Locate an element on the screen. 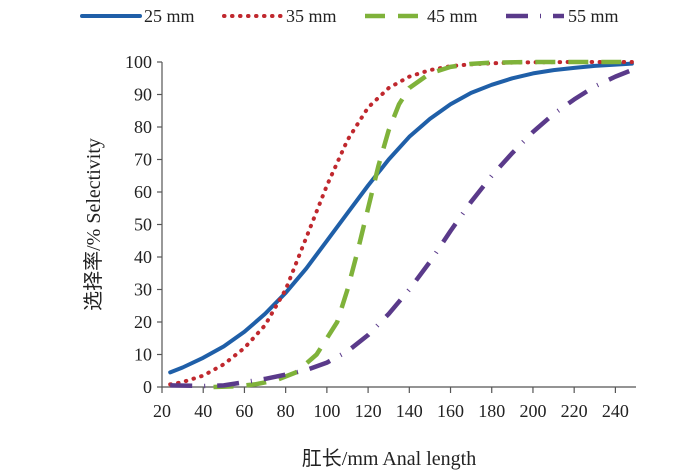 This screenshot has height=475, width=700. legend-label: 25 mm is located at coordinates (169, 16).